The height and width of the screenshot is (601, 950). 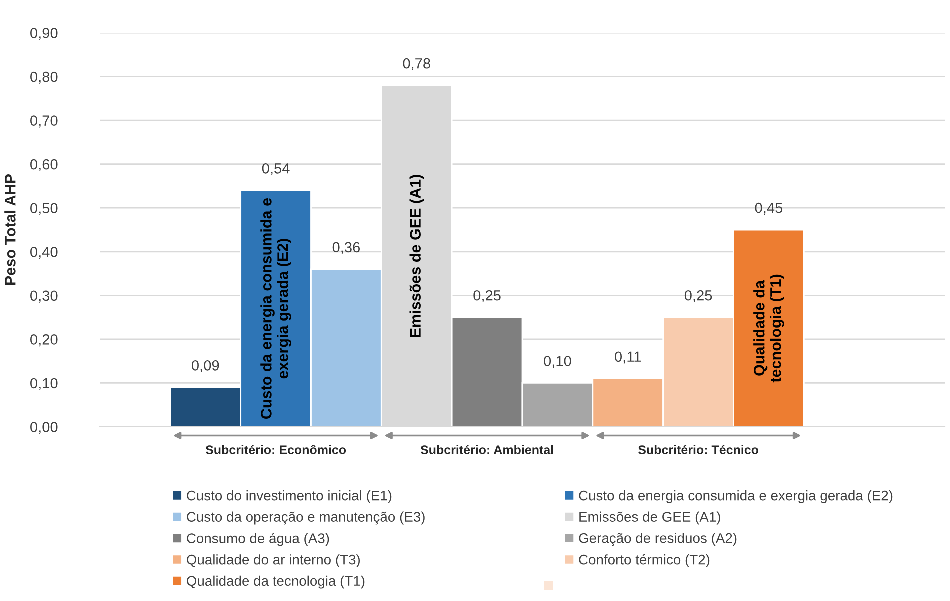 What do you see at coordinates (650, 518) in the screenshot?
I see `legend-label: Emissões de GEE (A1)` at bounding box center [650, 518].